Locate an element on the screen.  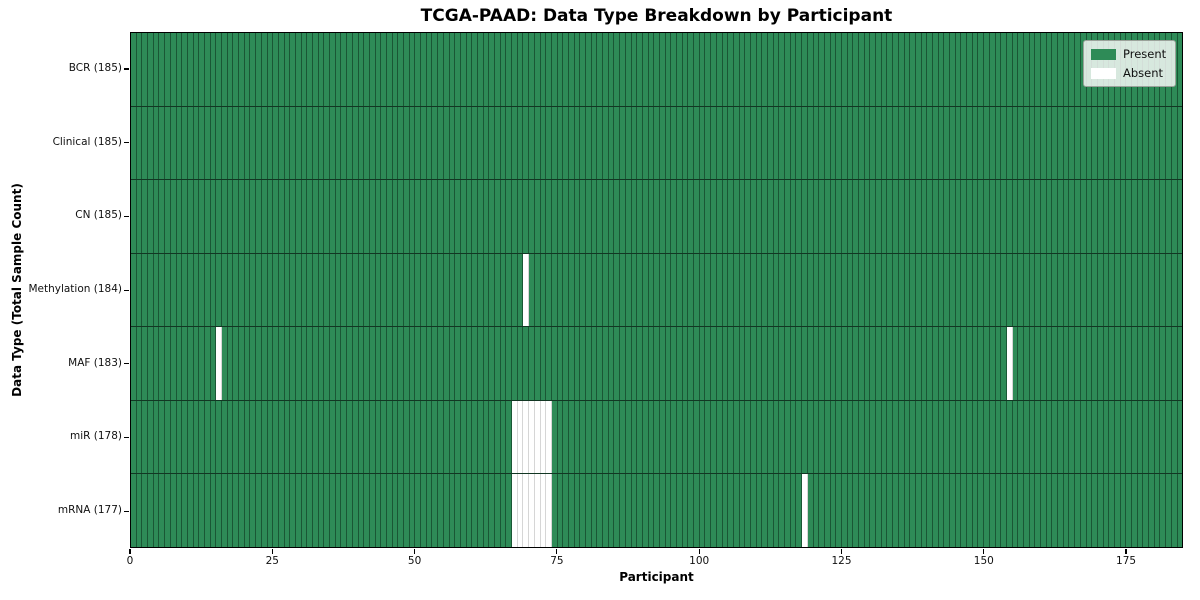
x-tick-label-0: 0 is located at coordinates (130, 561).